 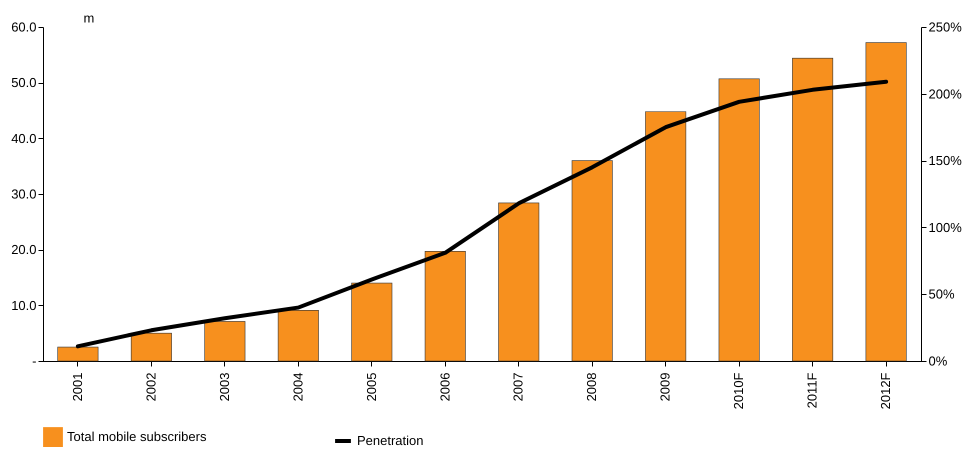 What do you see at coordinates (945, 27) in the screenshot?
I see `y2-tick-label: 250%` at bounding box center [945, 27].